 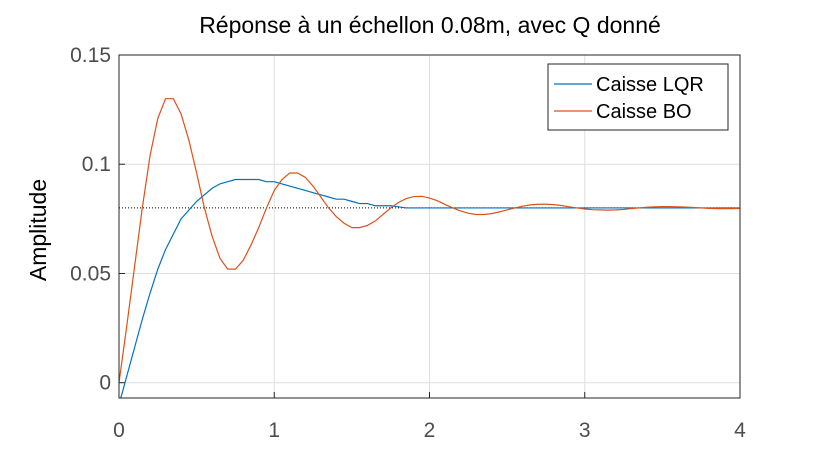 I want to click on x-axis-label: Time (seconds), so click(x=429, y=451).